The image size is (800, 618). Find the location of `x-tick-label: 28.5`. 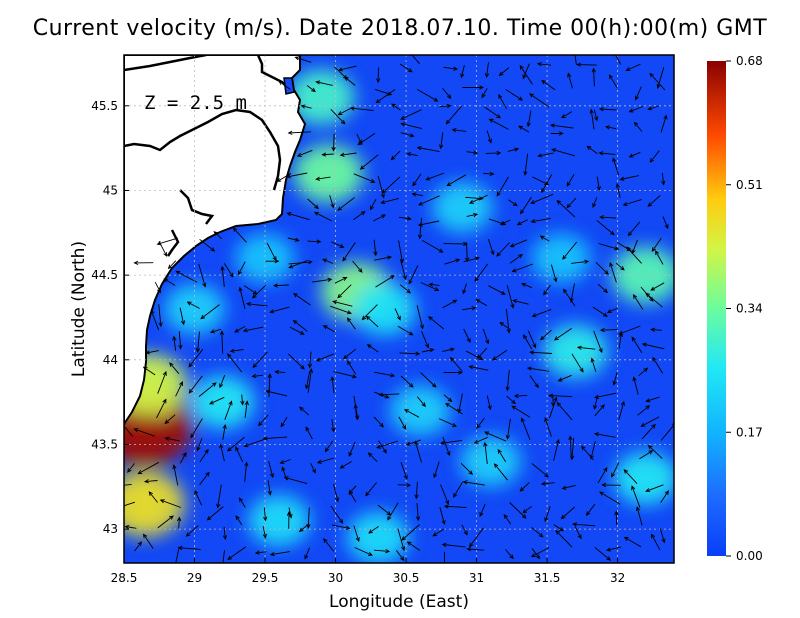

x-tick-label: 28.5 is located at coordinates (124, 578).